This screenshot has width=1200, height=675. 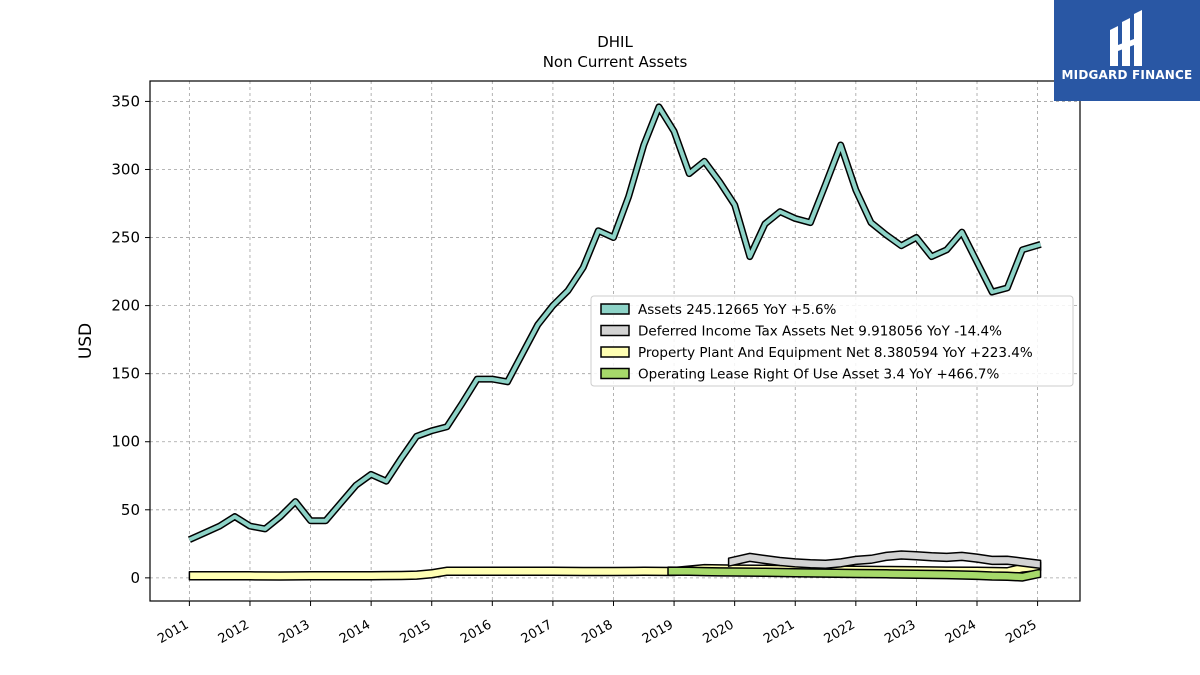 I want to click on brand-logo: MIDGARD FINANCE, so click(x=1127, y=50).